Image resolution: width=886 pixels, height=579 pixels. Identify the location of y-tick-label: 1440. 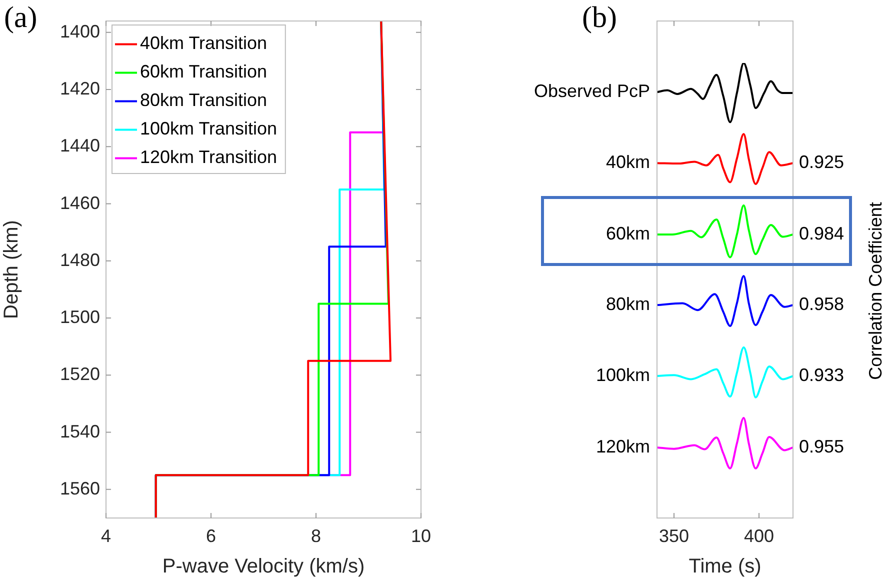
(80, 146).